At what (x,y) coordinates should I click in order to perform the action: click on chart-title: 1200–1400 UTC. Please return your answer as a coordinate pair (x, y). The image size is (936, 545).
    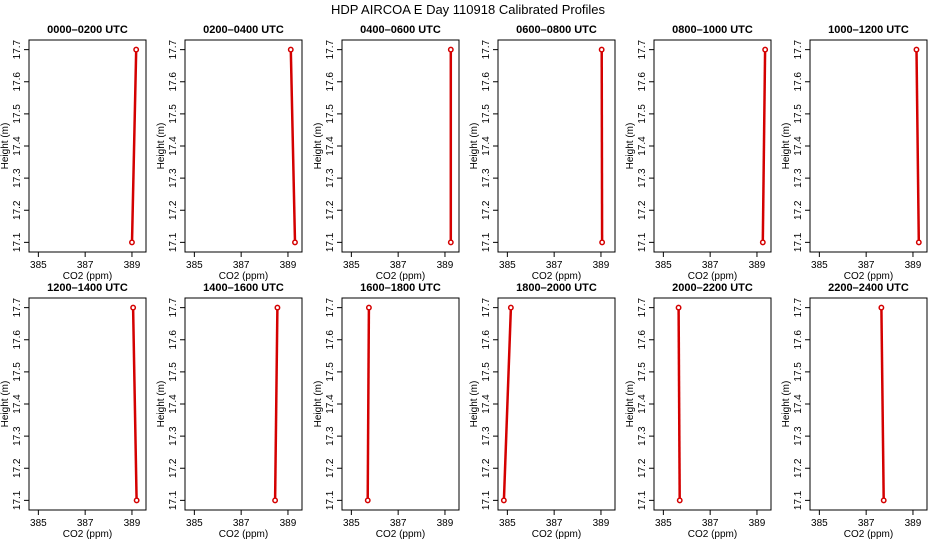
    Looking at the image, I should click on (87, 288).